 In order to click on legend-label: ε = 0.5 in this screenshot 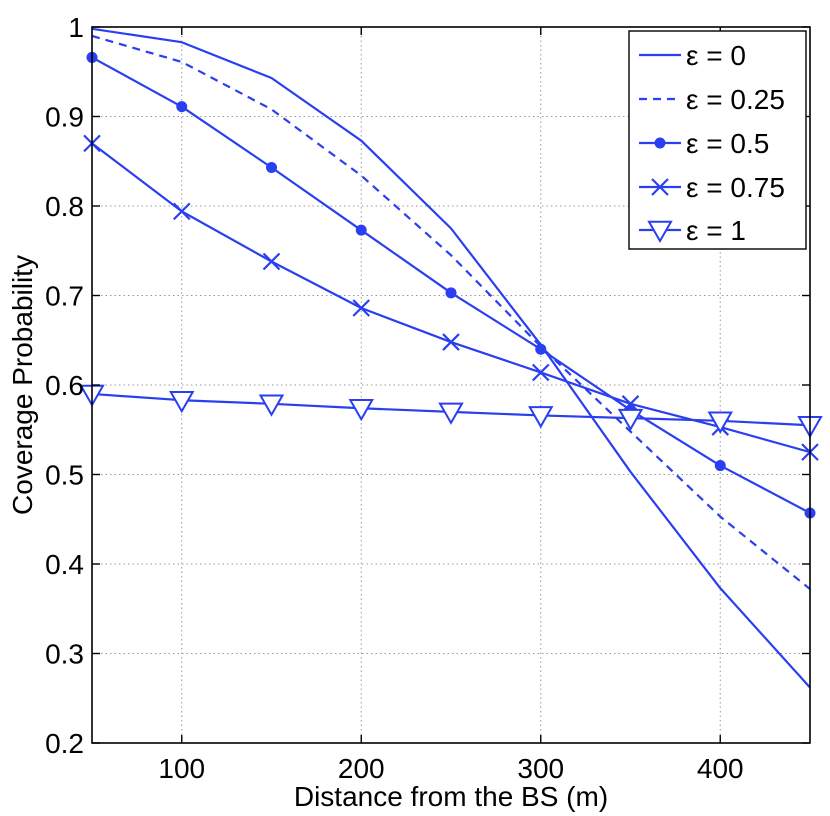, I will do `click(727, 143)`.